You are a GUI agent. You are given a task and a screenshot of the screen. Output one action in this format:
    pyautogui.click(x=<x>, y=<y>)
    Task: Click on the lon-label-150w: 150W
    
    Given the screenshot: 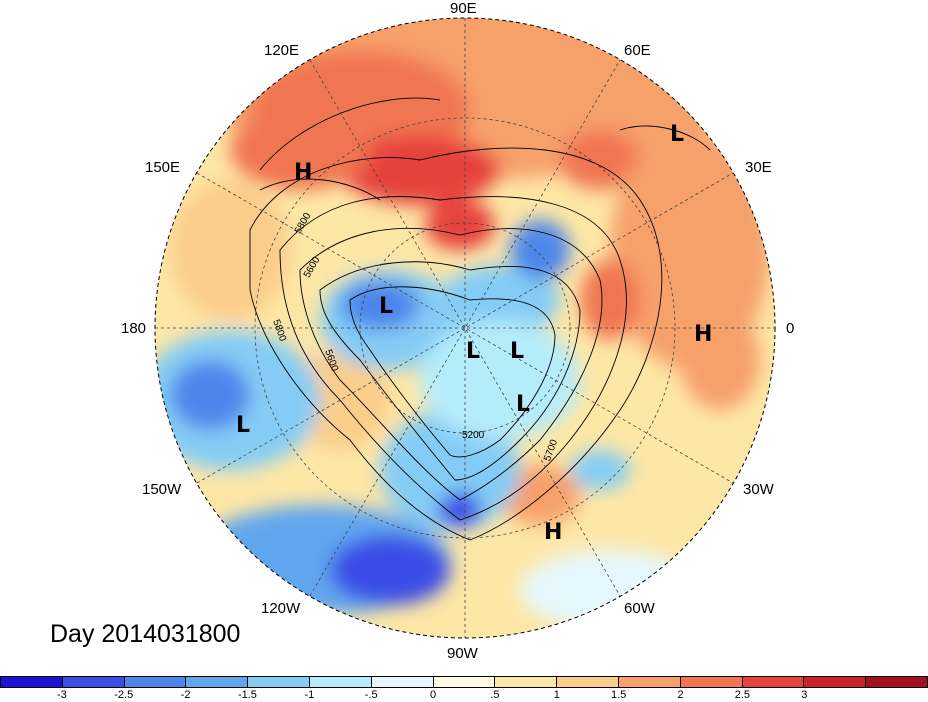 What is the action you would take?
    pyautogui.click(x=162, y=489)
    